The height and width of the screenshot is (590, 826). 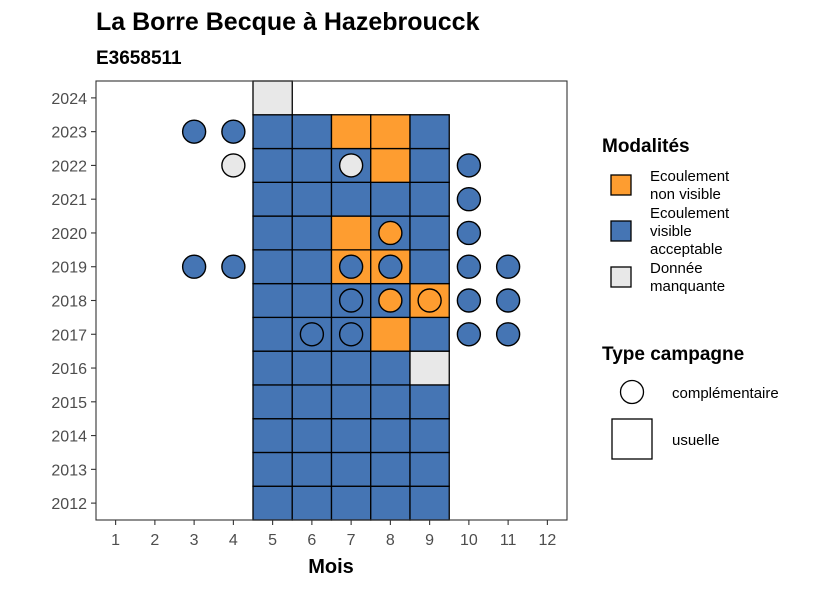 I want to click on x-tick-label: 5, so click(x=272, y=540).